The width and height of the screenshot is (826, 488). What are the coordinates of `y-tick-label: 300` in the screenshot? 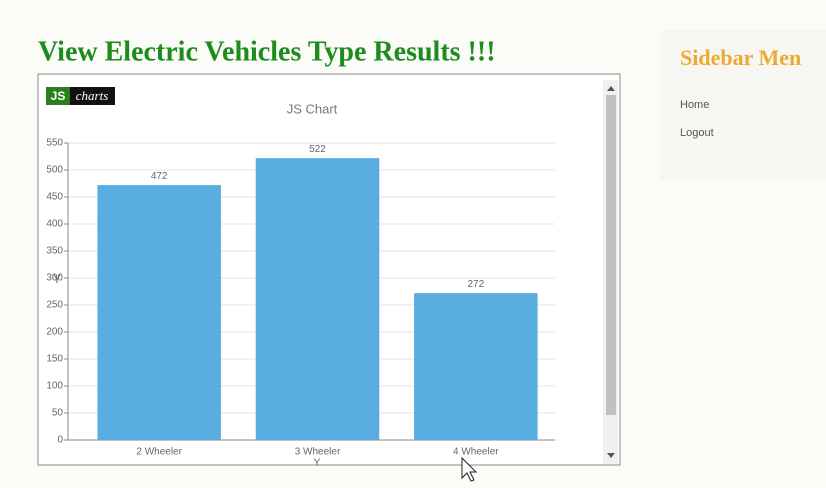 It's located at (54, 278).